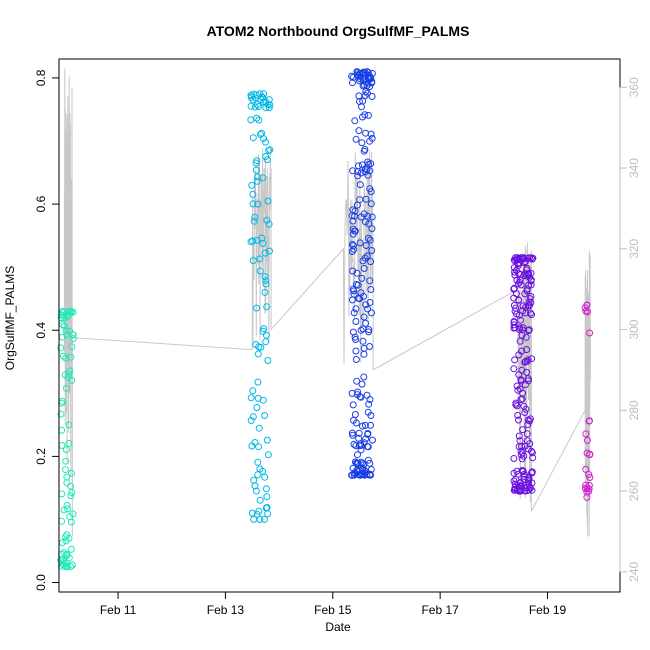  What do you see at coordinates (41, 456) in the screenshot?
I see `y-tick-label: 0.2` at bounding box center [41, 456].